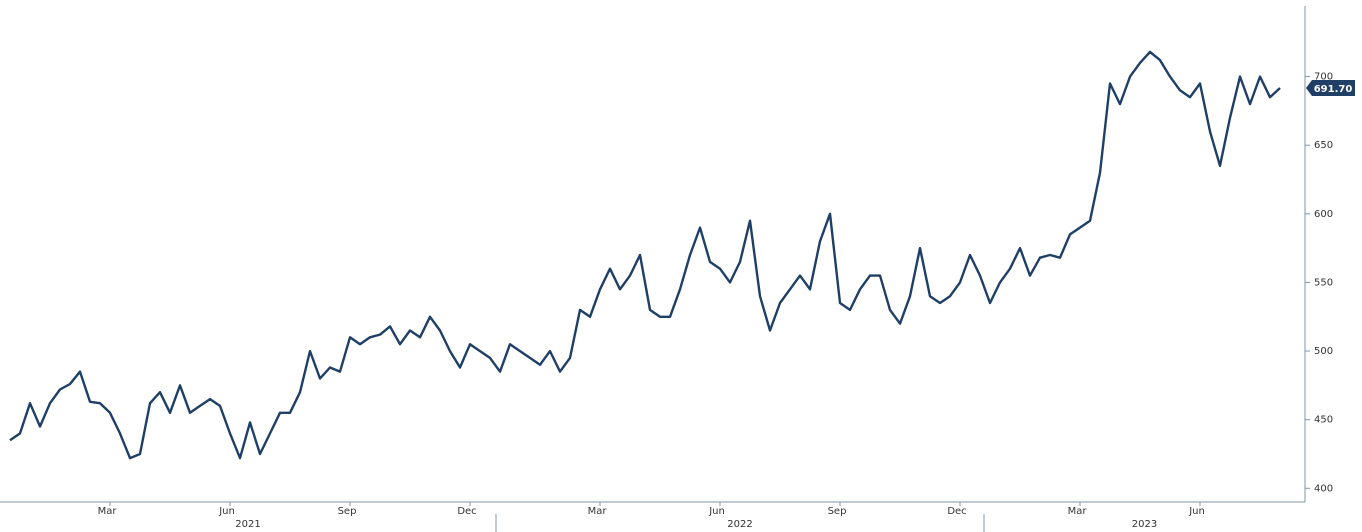 The image size is (1362, 532). Describe the element at coordinates (1144, 524) in the screenshot. I see `year-label: 2023` at that location.